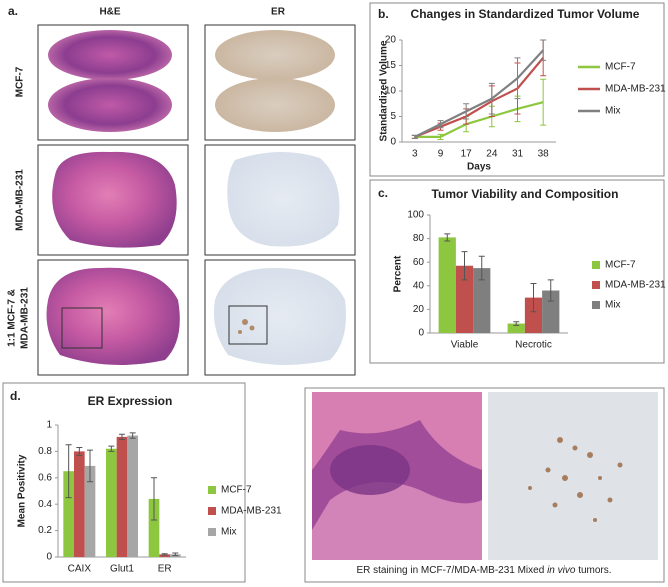 The image size is (668, 587). Describe the element at coordinates (122, 569) in the screenshot. I see `x-tick-label: Glut1` at that location.